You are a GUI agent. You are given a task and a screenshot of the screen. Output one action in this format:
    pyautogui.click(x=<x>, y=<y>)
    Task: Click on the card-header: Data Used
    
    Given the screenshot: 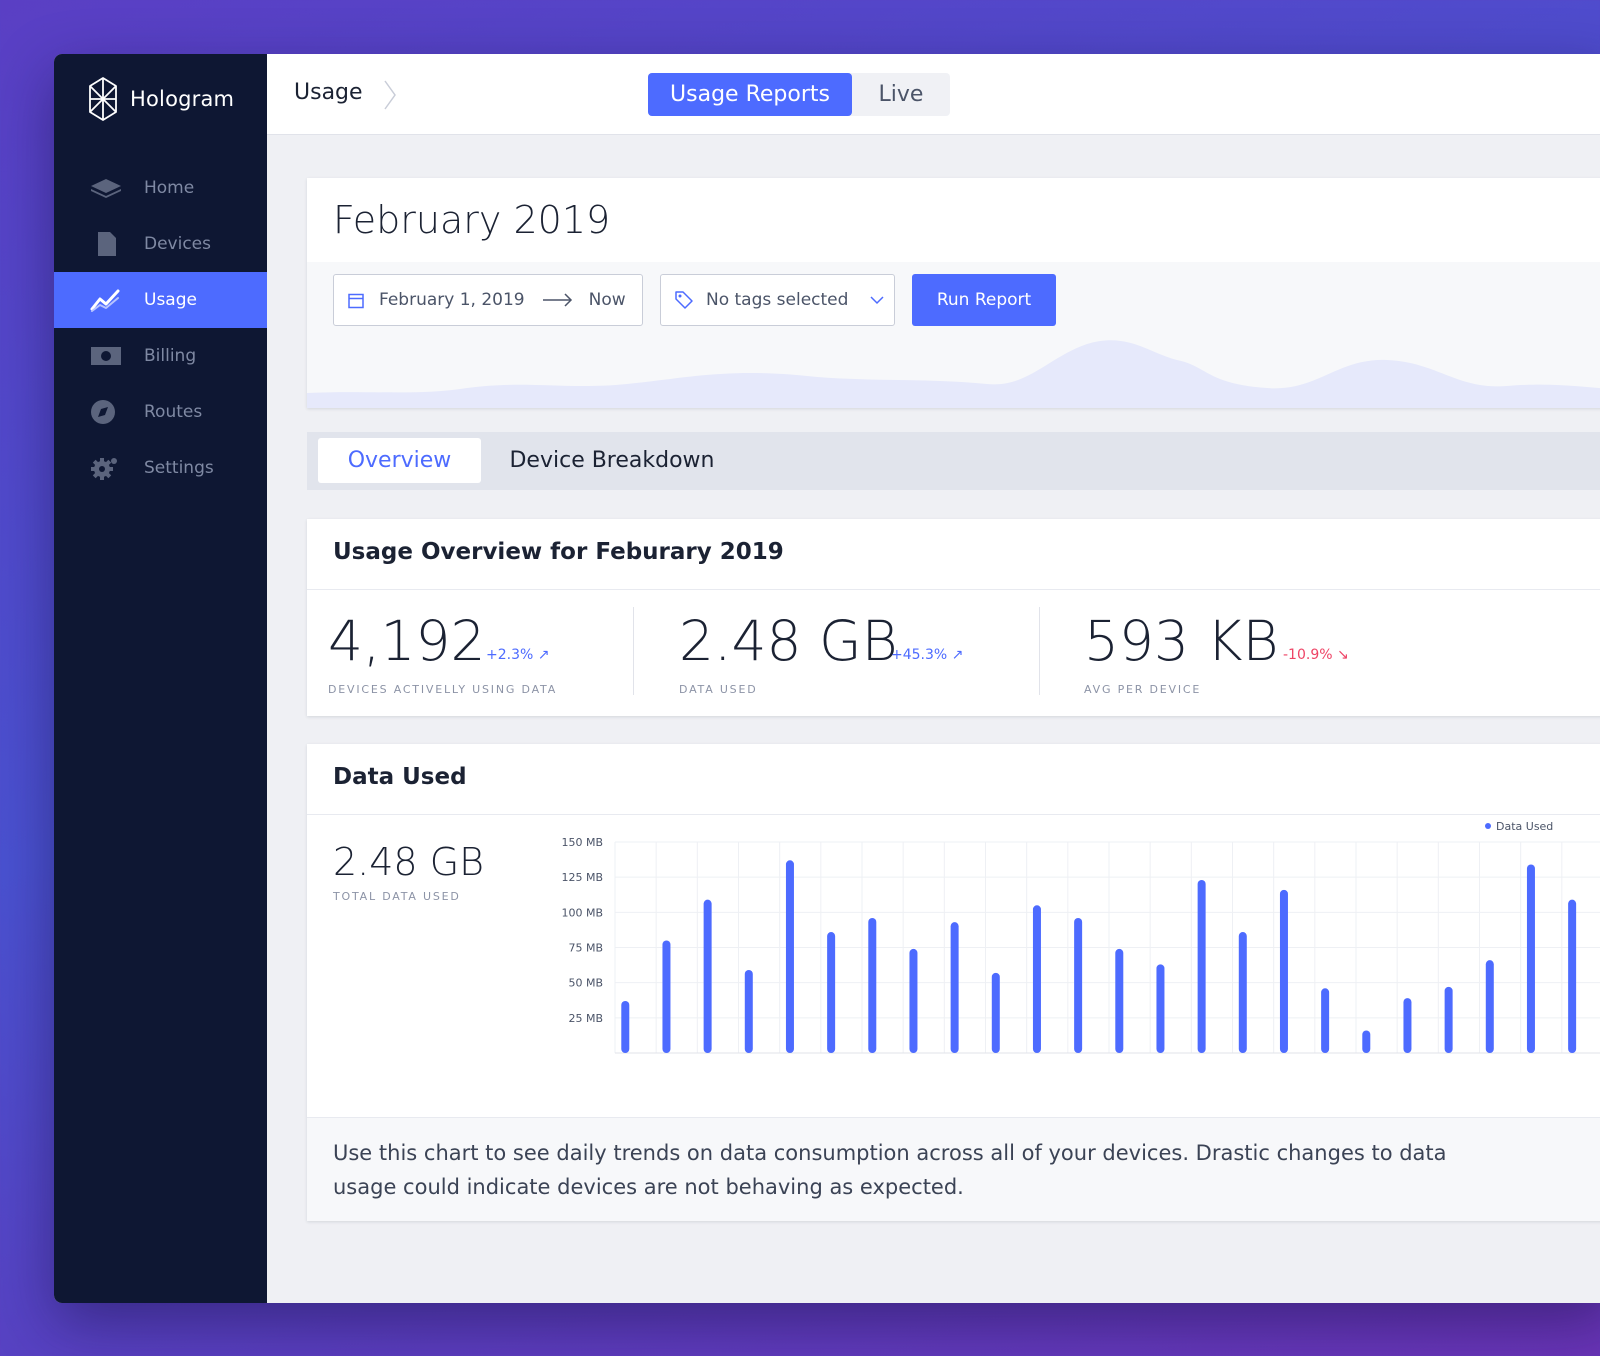 What is the action you would take?
    pyautogui.click(x=953, y=779)
    